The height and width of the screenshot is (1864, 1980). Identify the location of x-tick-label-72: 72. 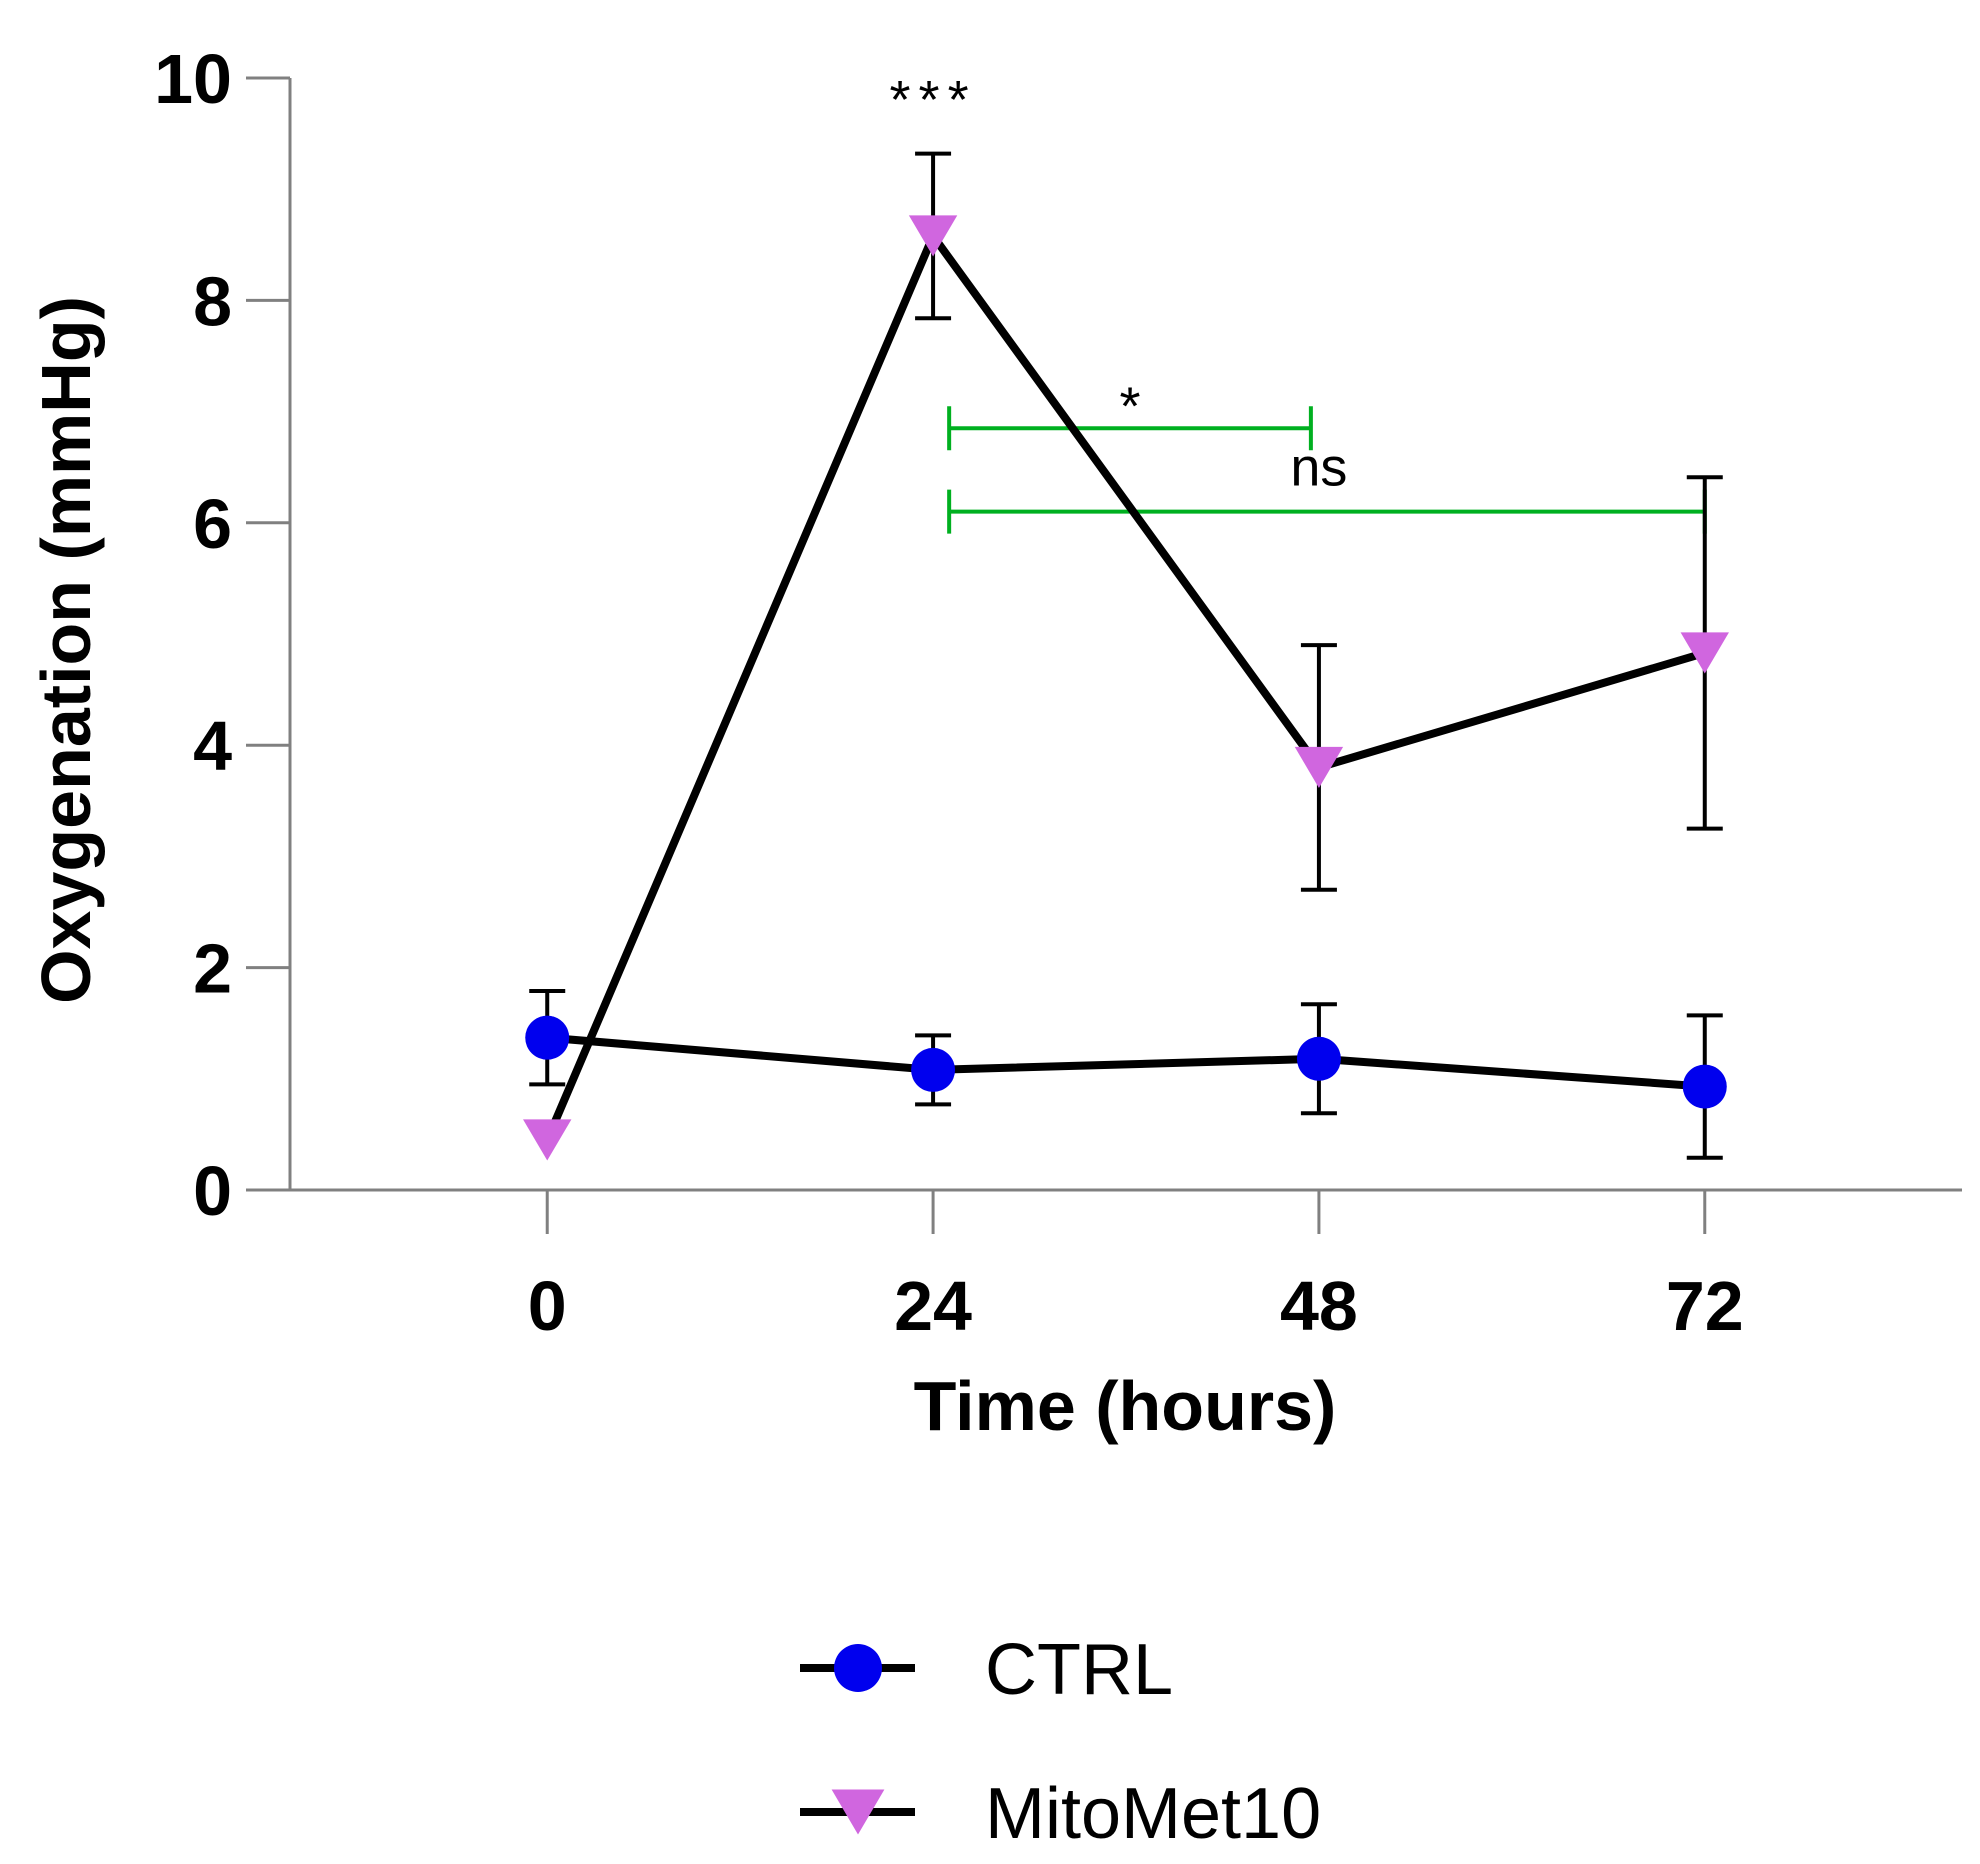
(1705, 1306).